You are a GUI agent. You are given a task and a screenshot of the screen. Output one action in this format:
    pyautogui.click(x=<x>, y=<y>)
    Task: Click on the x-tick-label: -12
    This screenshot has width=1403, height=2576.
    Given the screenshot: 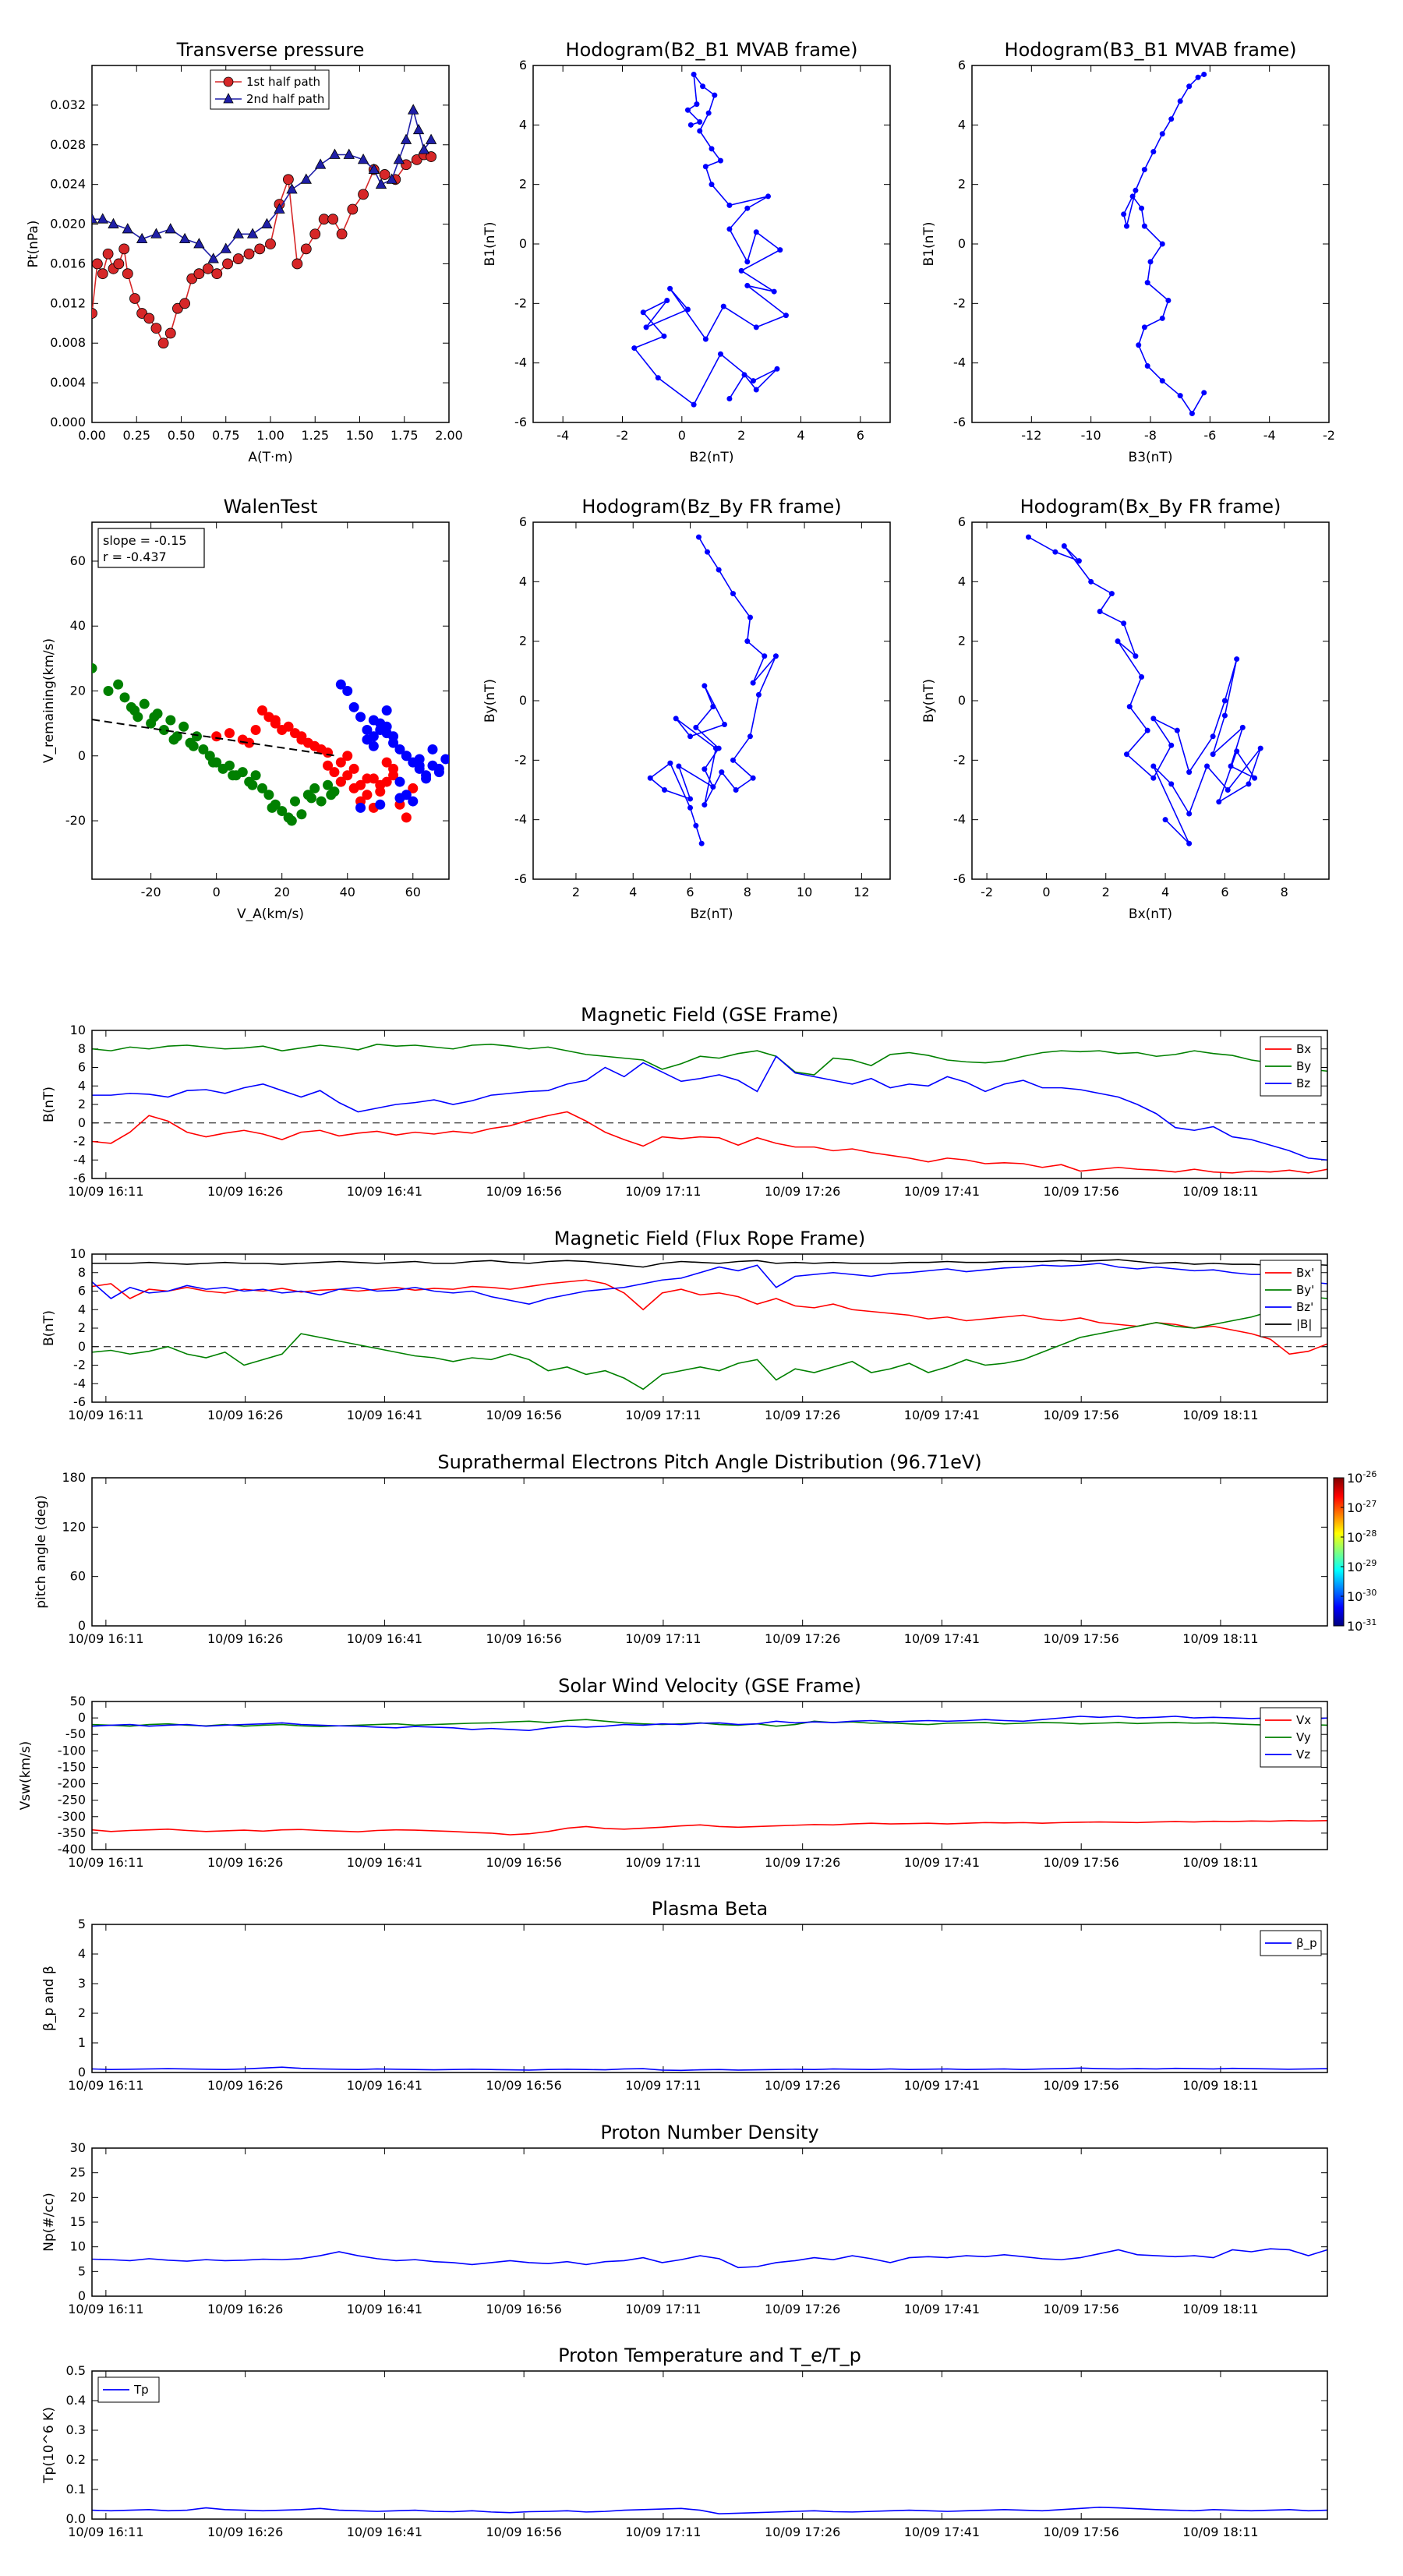 What is the action you would take?
    pyautogui.click(x=1031, y=435)
    